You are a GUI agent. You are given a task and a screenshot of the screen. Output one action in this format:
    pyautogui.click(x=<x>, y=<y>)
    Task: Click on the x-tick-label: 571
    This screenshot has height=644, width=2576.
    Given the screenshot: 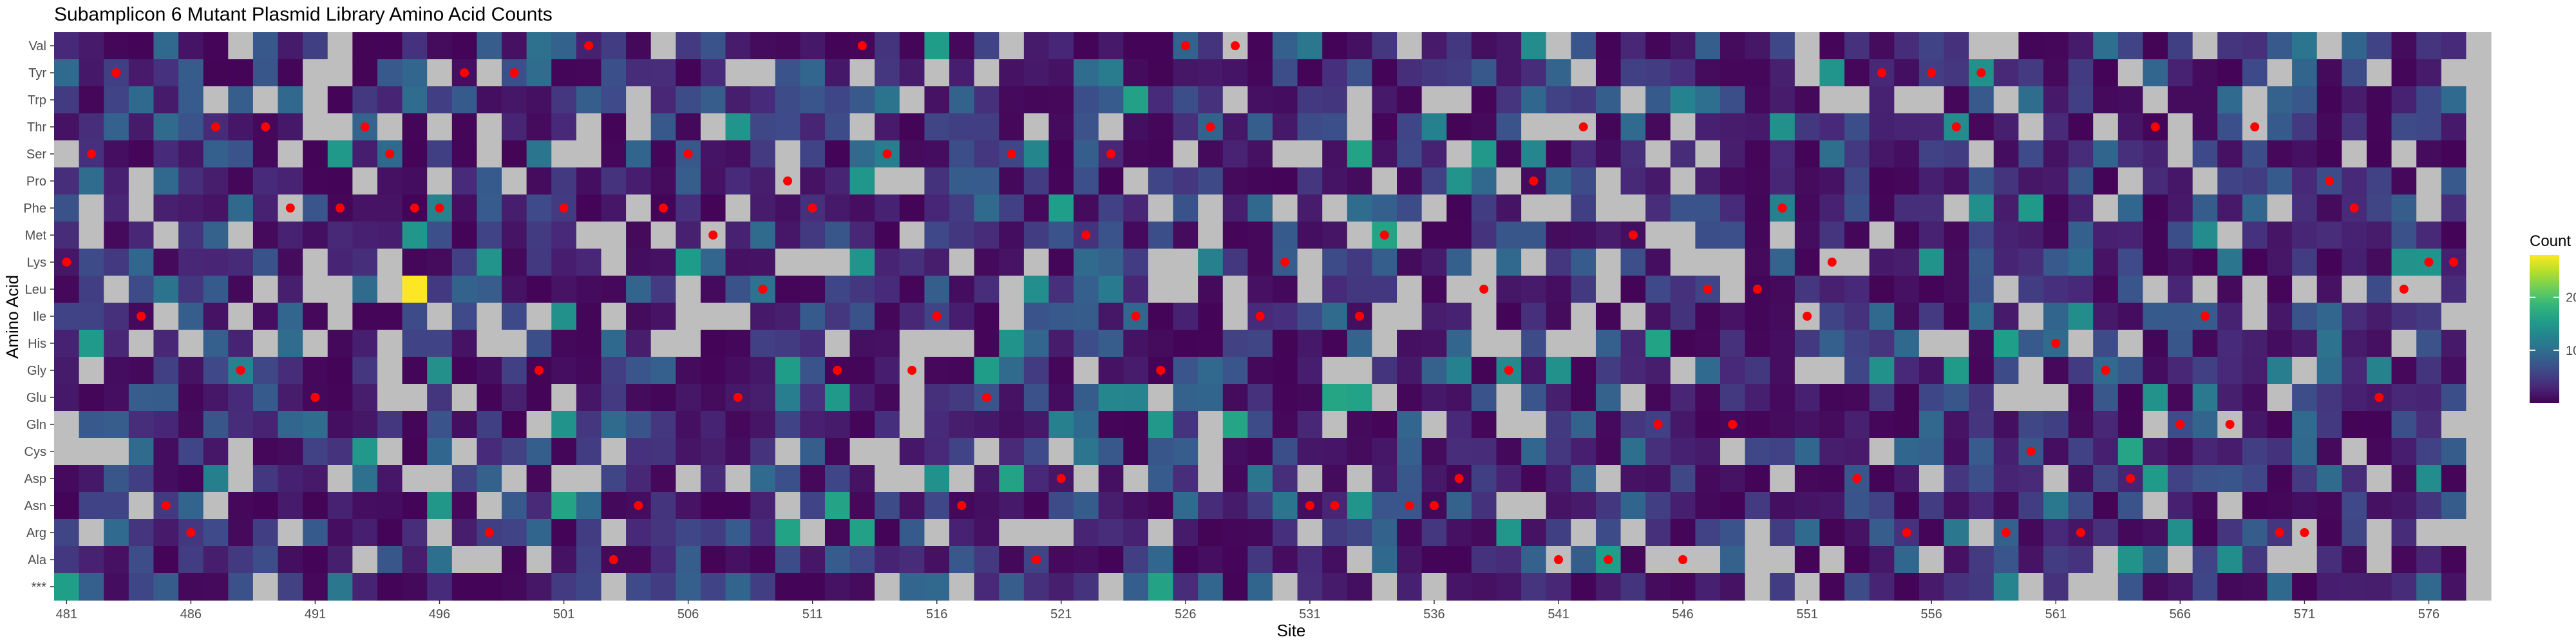 What is the action you would take?
    pyautogui.click(x=2304, y=614)
    